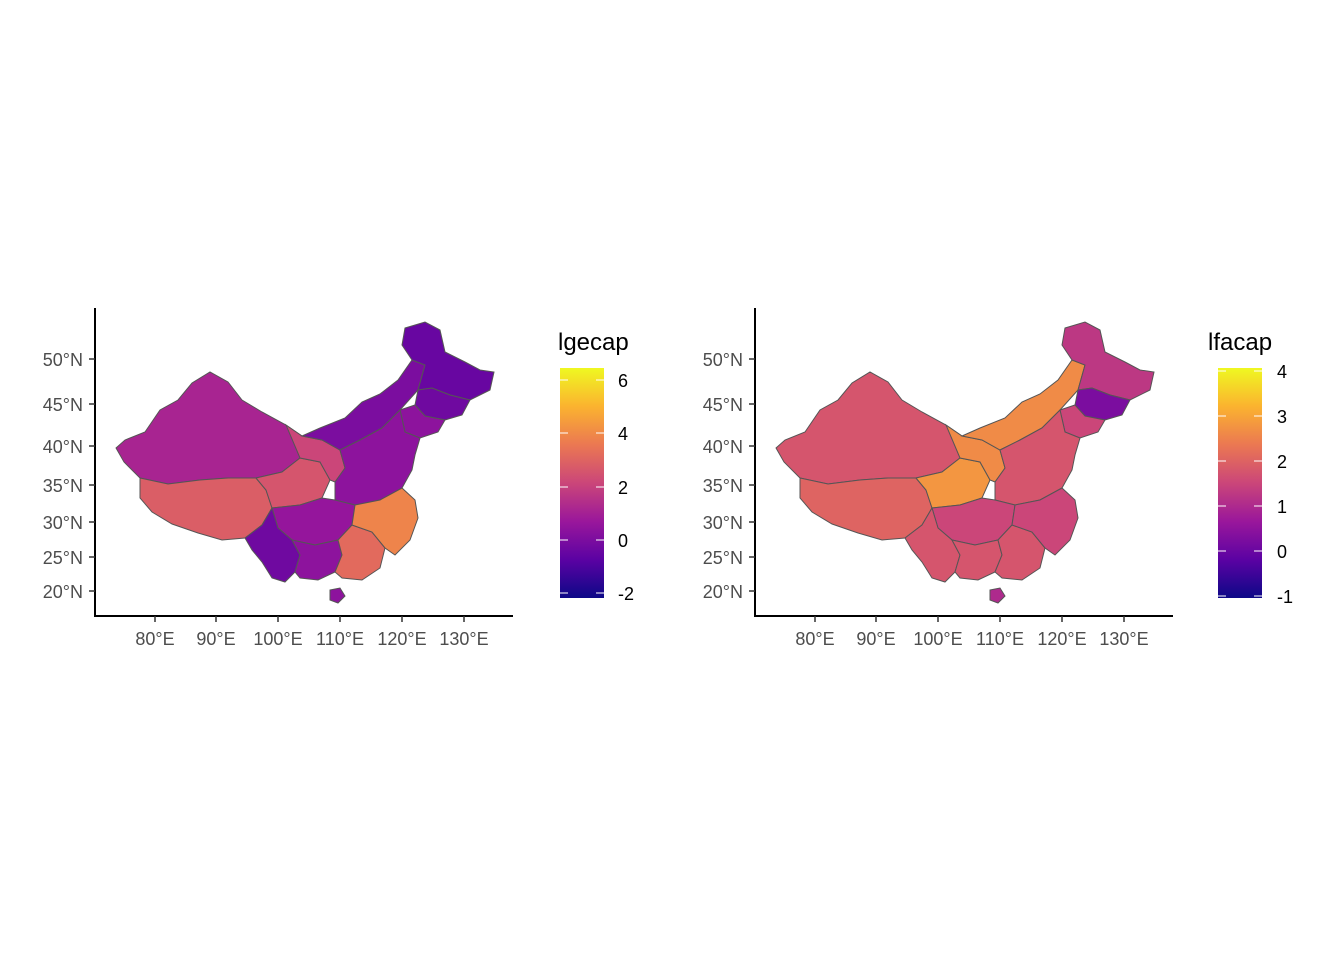  Describe the element at coordinates (1240, 342) in the screenshot. I see `legend-title: lfacap` at that location.